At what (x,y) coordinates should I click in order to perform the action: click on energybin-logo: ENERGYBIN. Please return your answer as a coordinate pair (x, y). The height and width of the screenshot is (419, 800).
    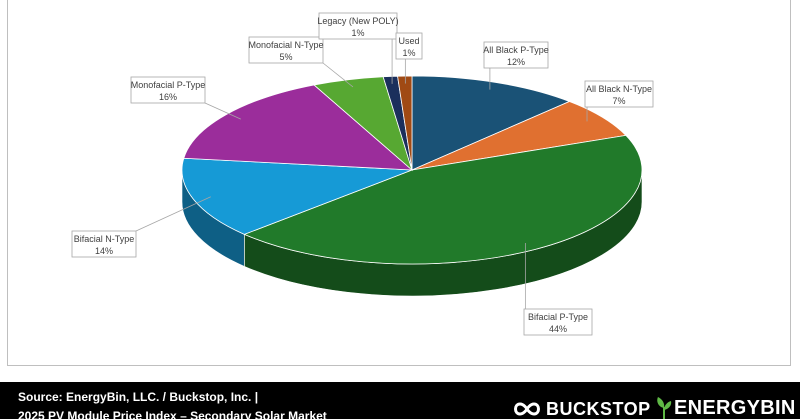
    Looking at the image, I should click on (726, 407).